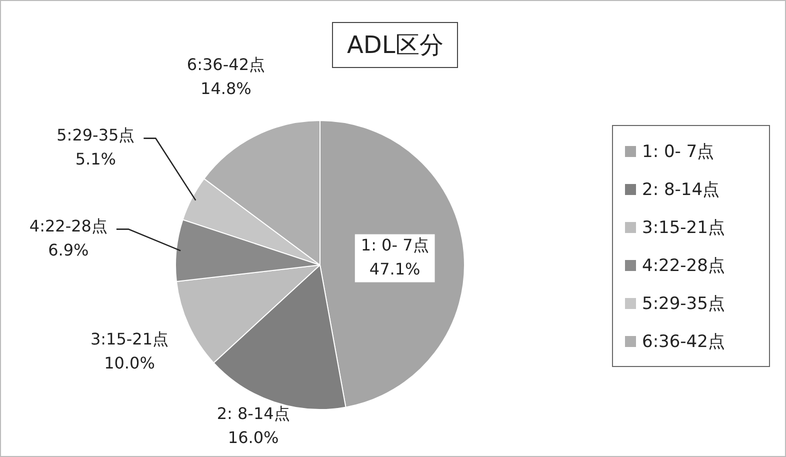  I want to click on legend-label: 3:15-21点, so click(683, 227).